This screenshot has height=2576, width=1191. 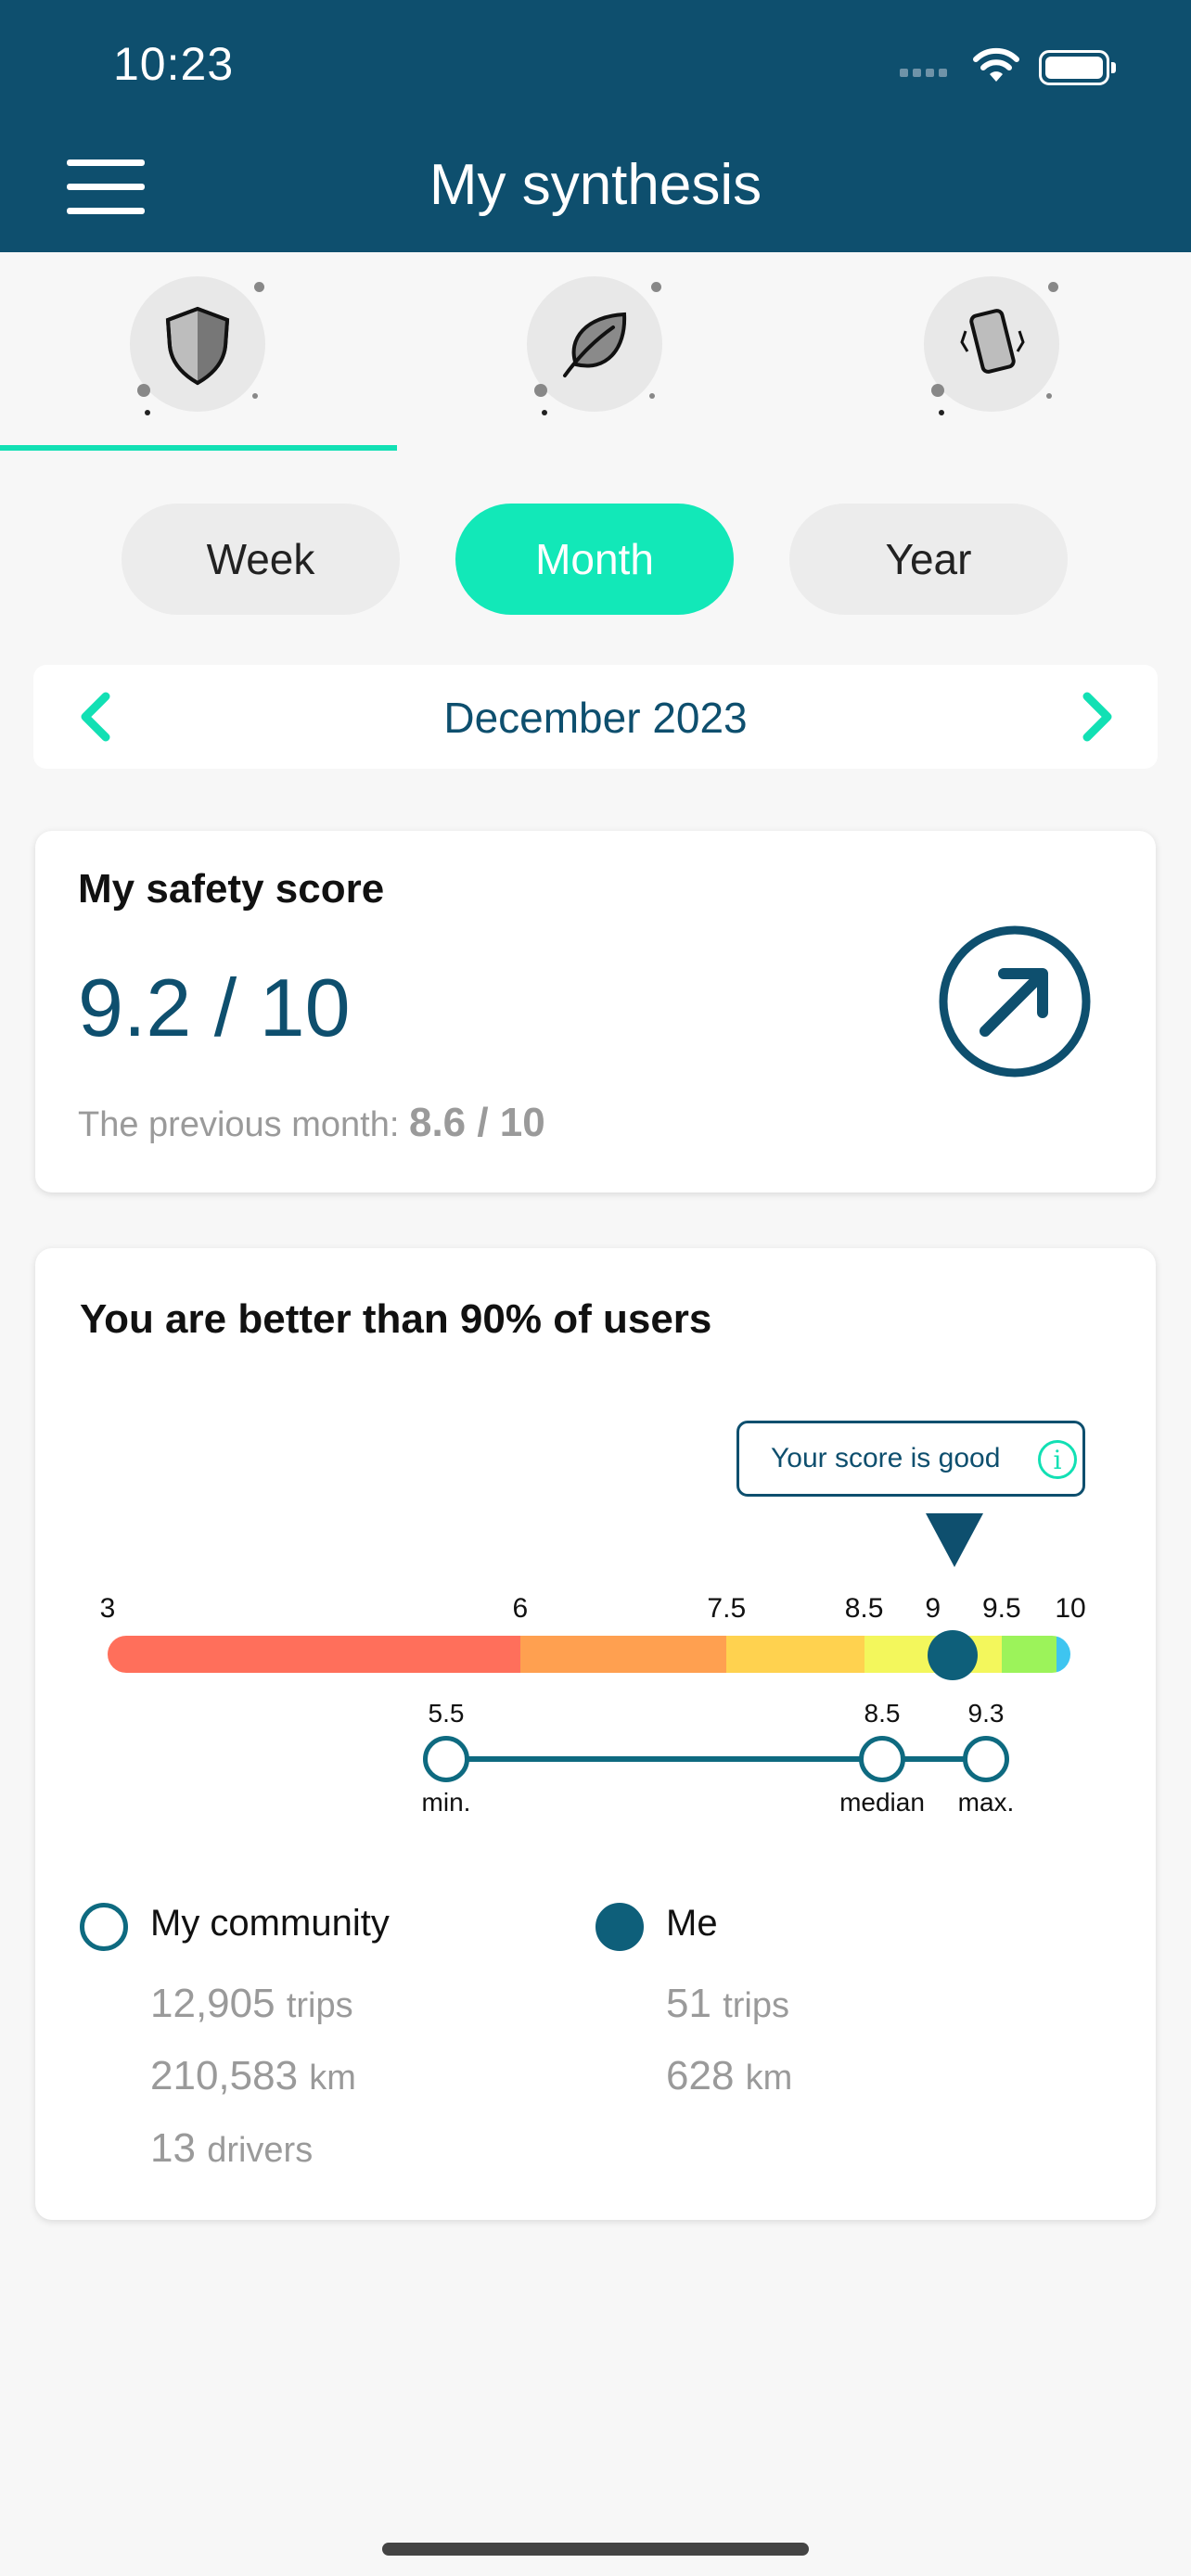 What do you see at coordinates (106, 189) in the screenshot?
I see `menu-button` at bounding box center [106, 189].